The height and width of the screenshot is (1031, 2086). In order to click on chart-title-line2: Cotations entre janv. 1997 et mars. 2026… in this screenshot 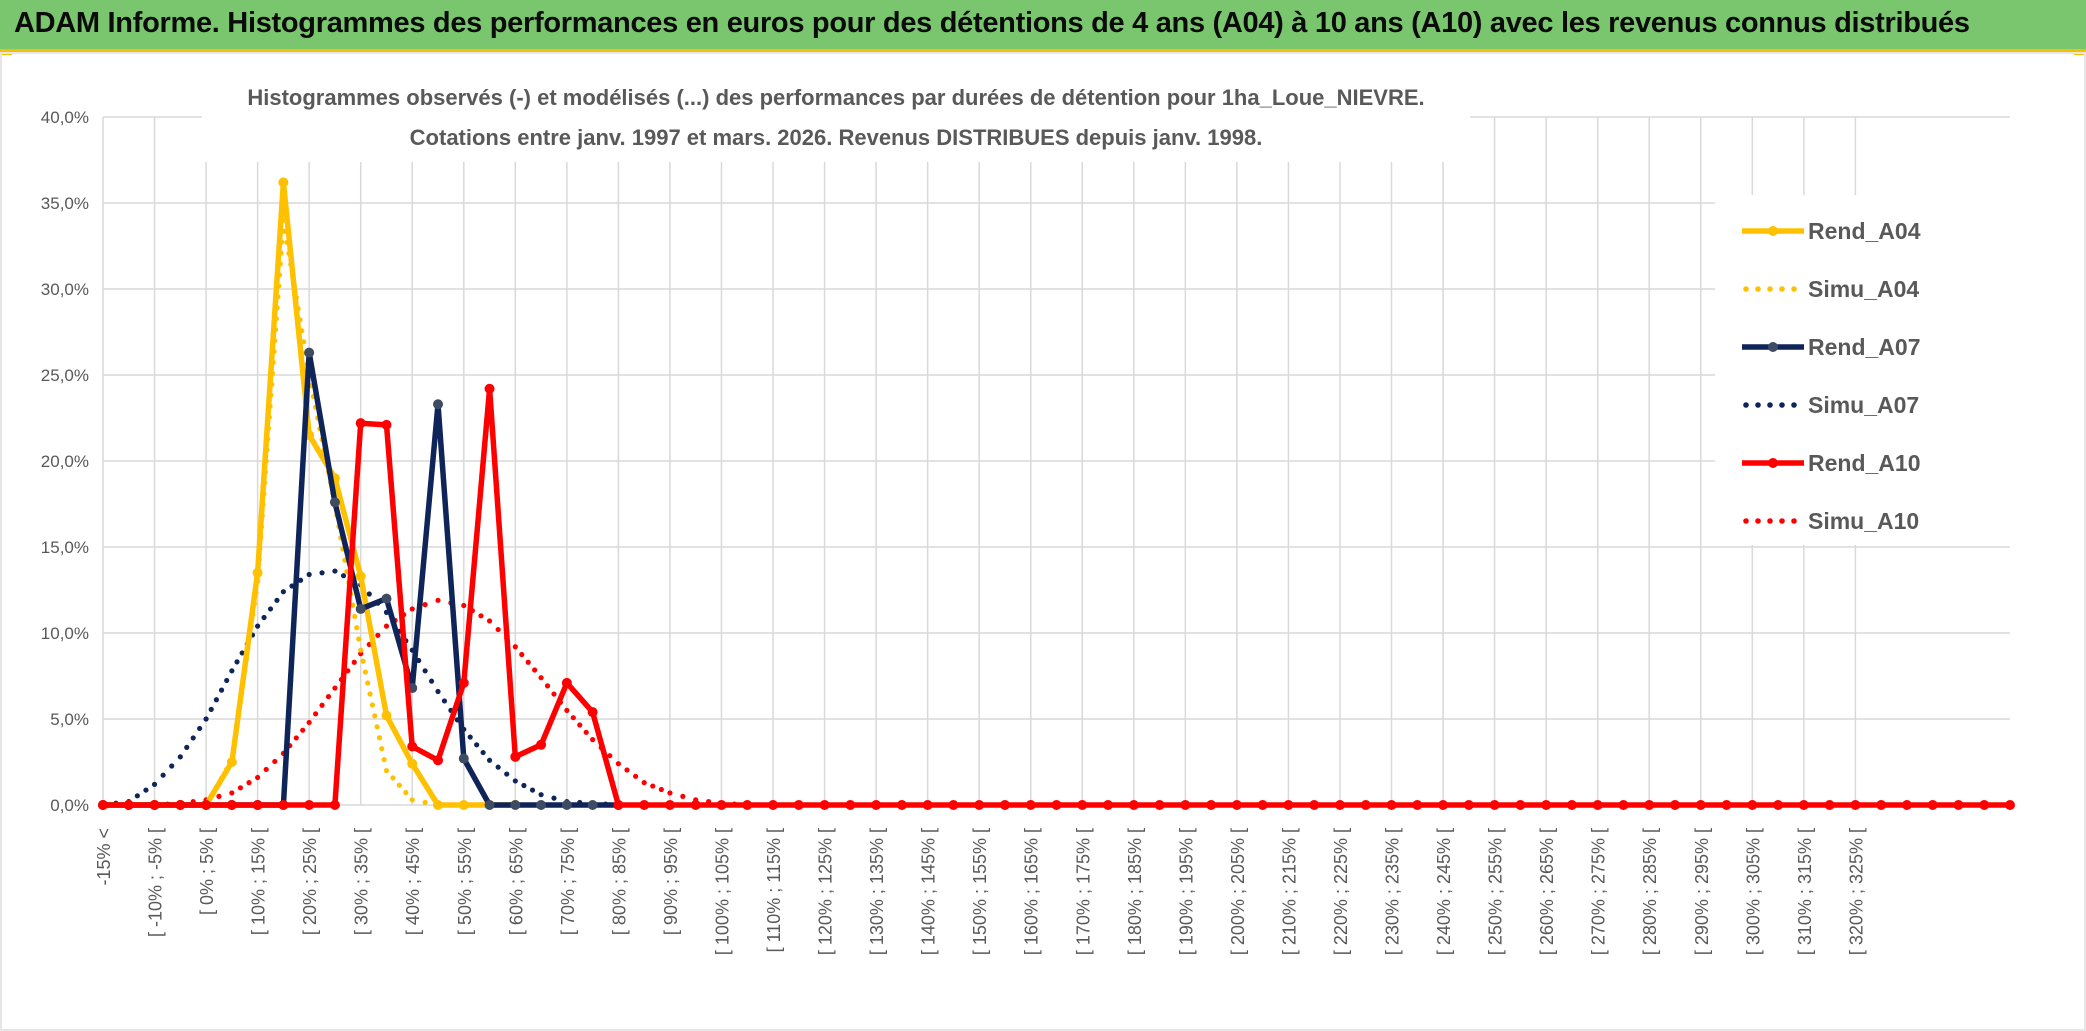, I will do `click(836, 137)`.